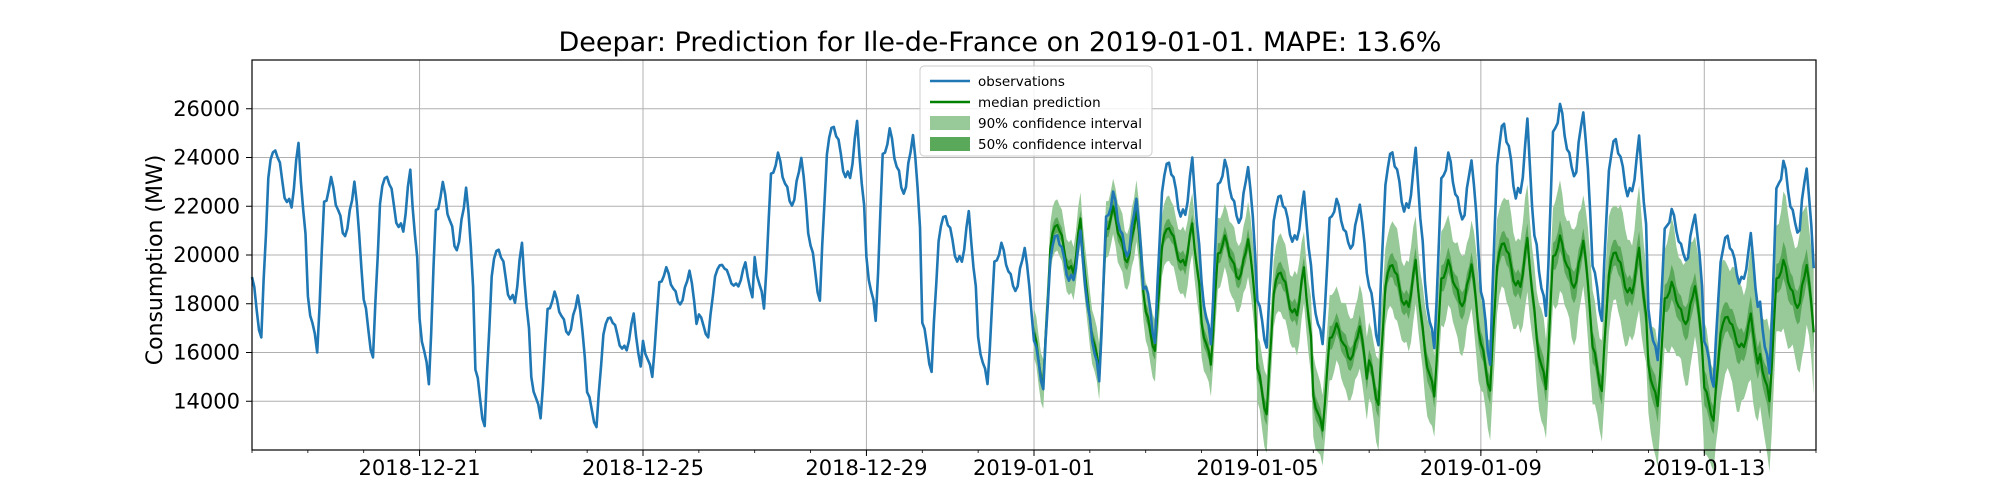 Image resolution: width=2000 pixels, height=500 pixels. What do you see at coordinates (1060, 145) in the screenshot?
I see `legend-label-3: 50% confidence interval` at bounding box center [1060, 145].